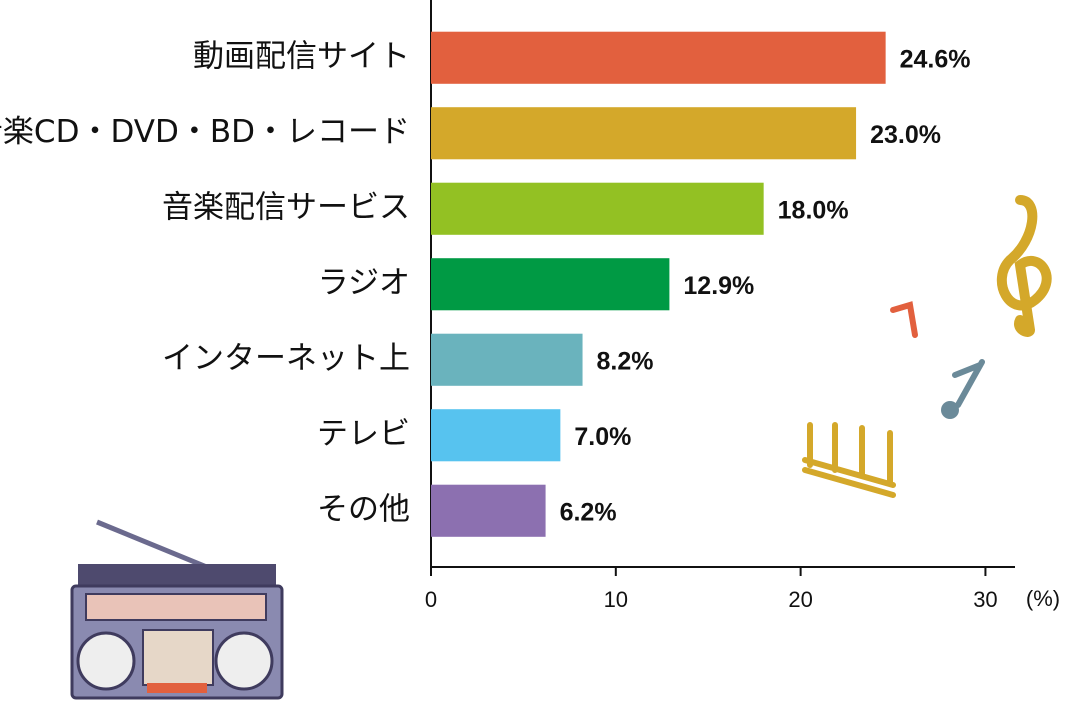  I want to click on y-tick-label: 音楽CD・DVD・BD・レコード, so click(205, 132).